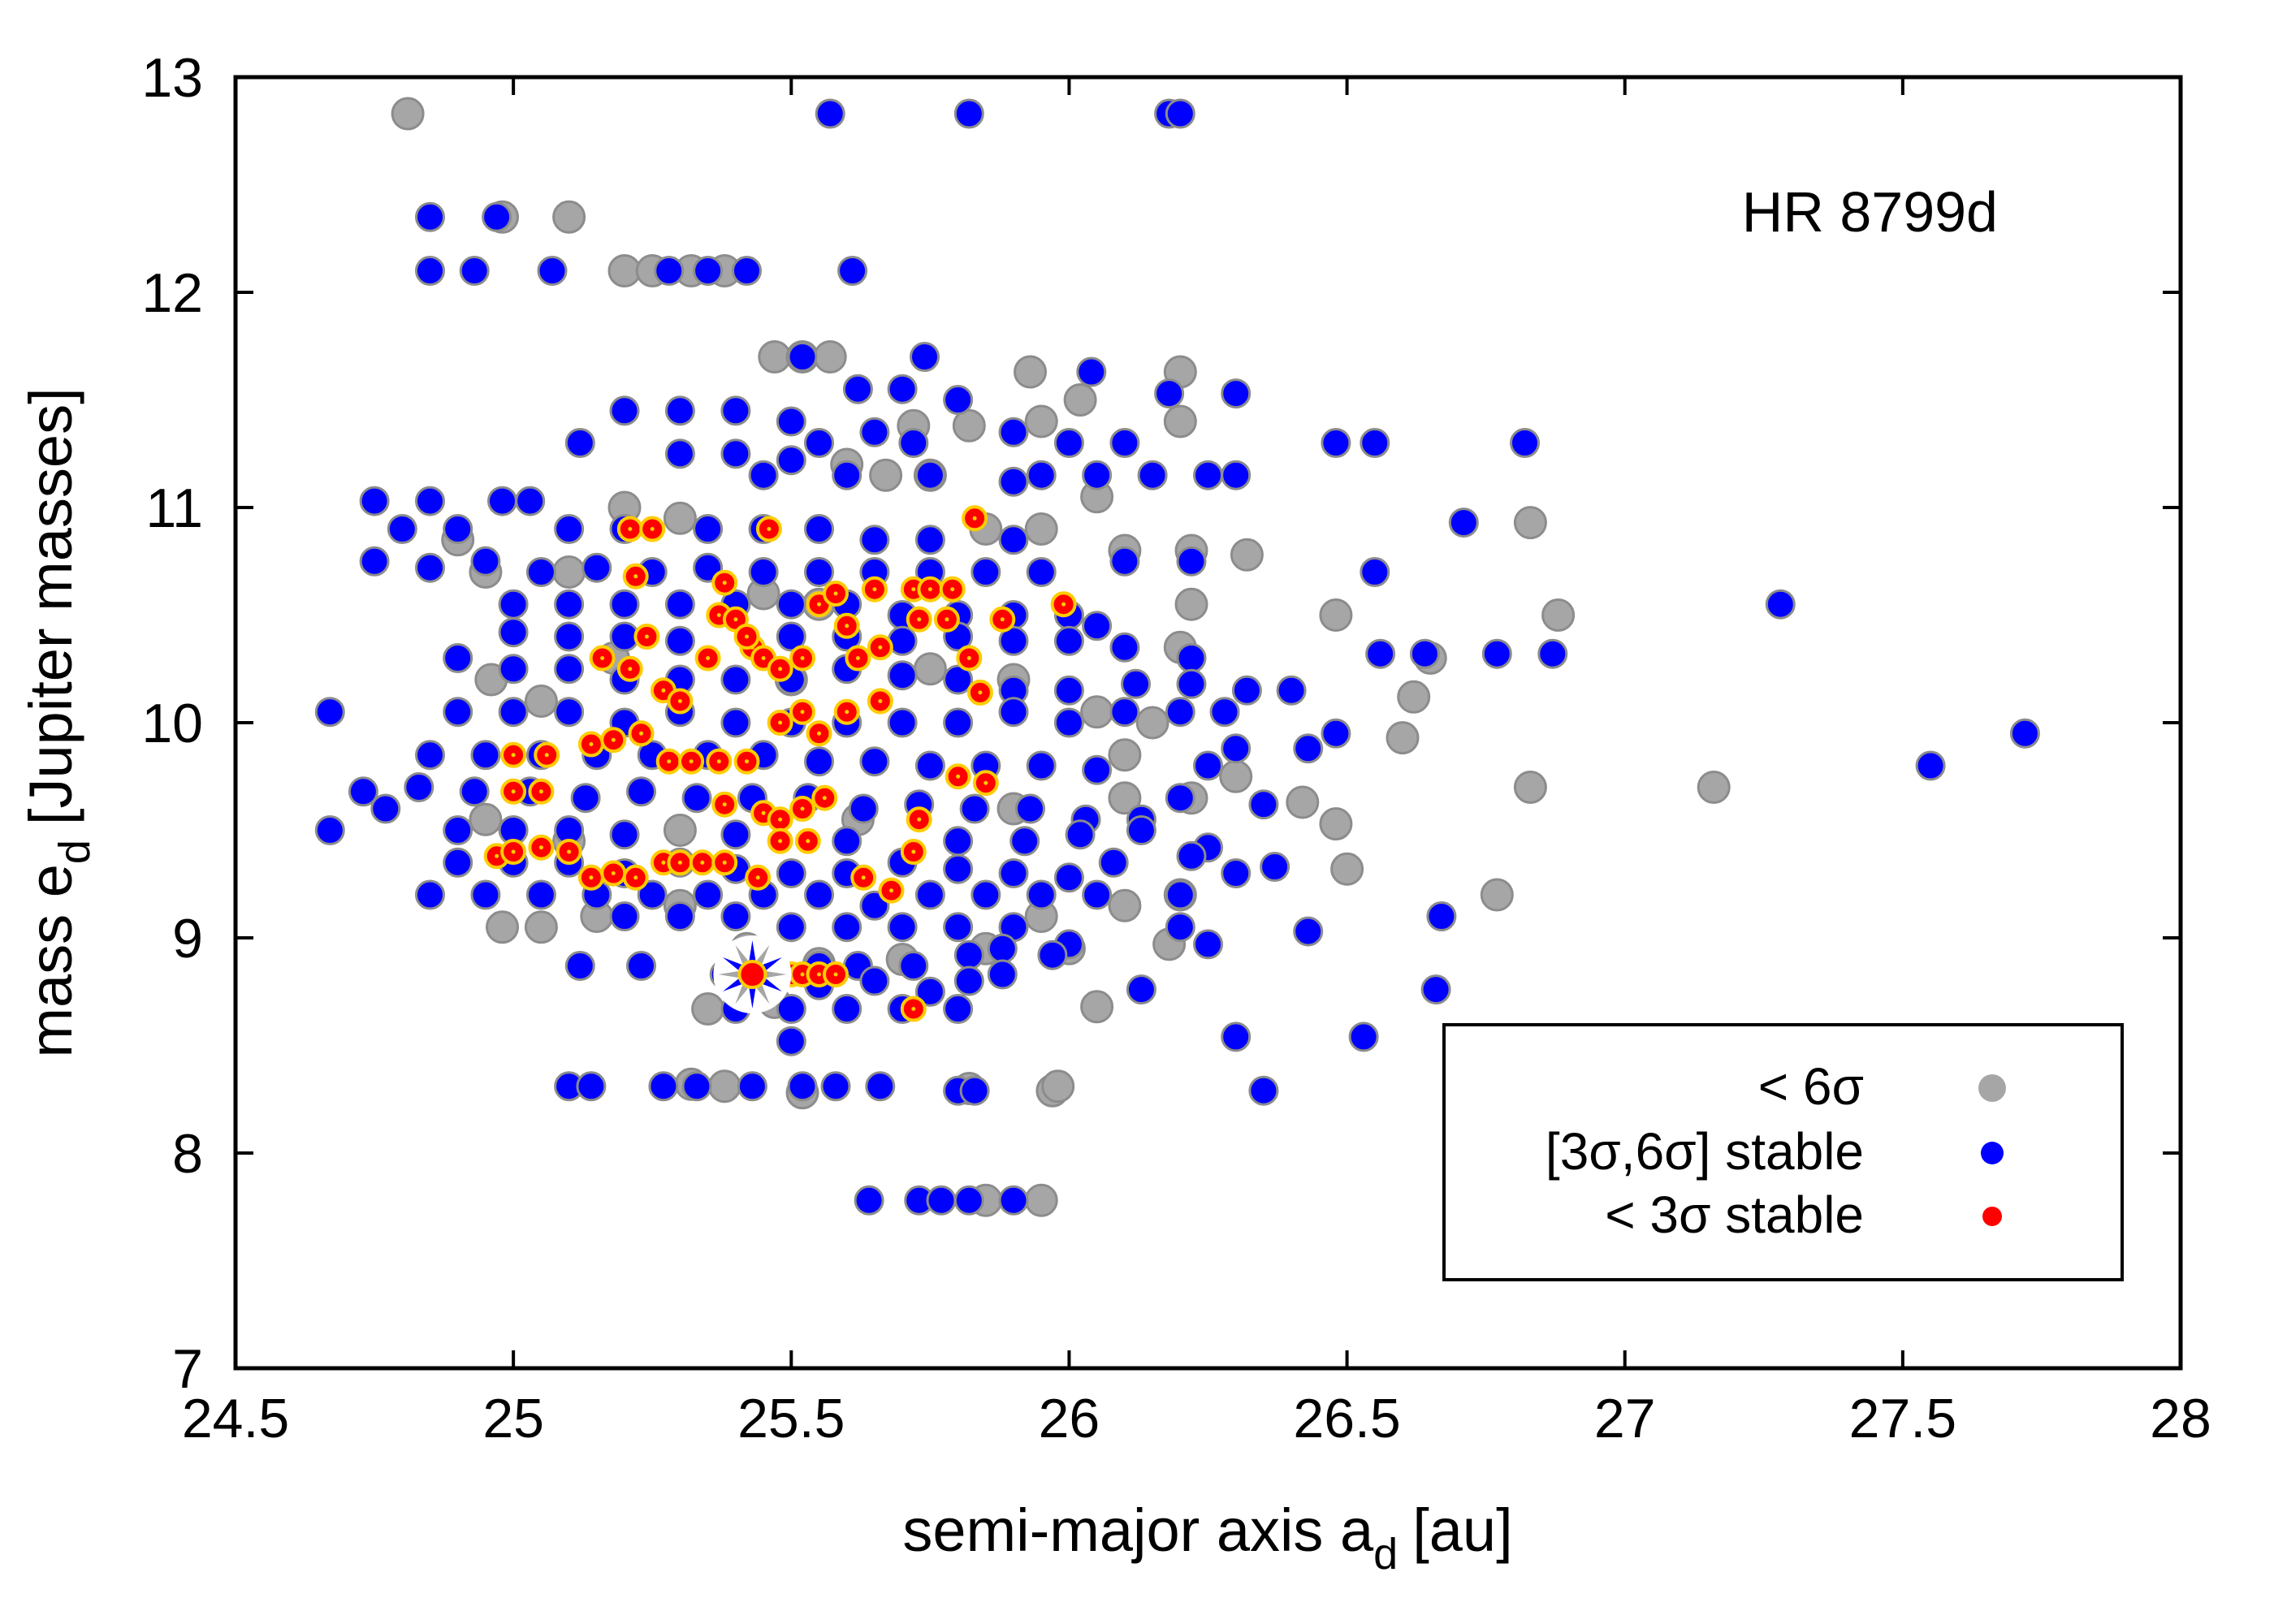  I want to click on x-axis-label-unit: [au], so click(1462, 1531).